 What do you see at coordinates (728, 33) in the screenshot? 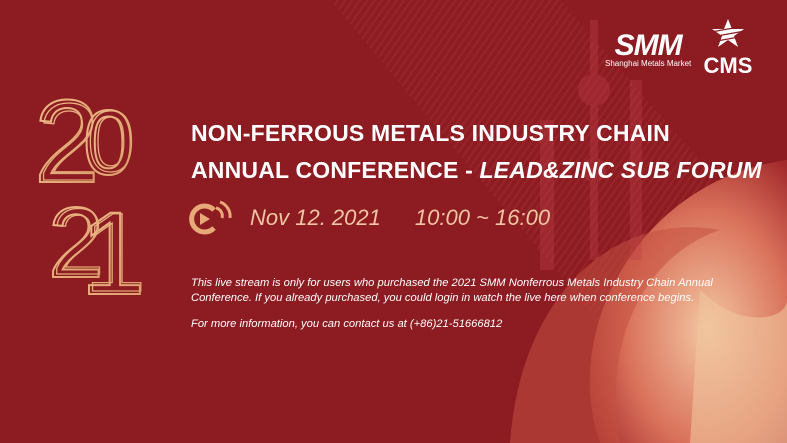
I see `star-icon` at bounding box center [728, 33].